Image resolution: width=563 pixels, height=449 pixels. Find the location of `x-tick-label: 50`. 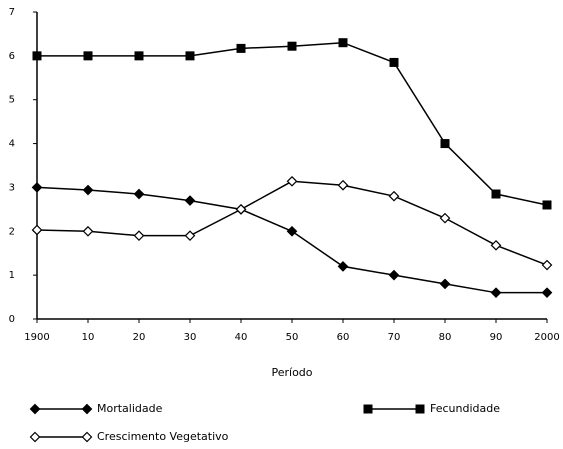

x-tick-label: 50 is located at coordinates (292, 337).